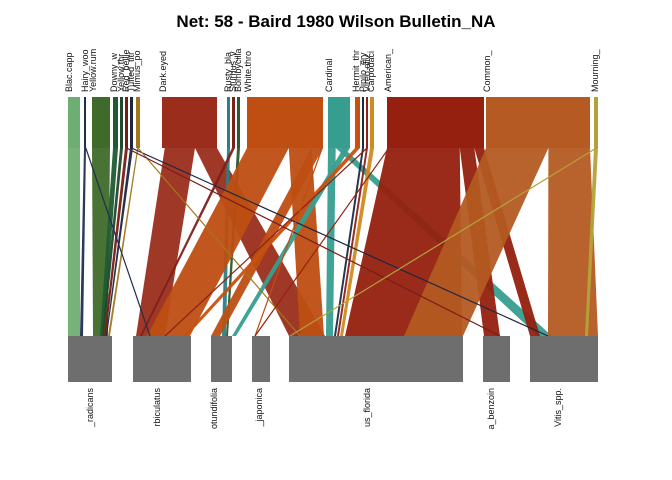 This screenshot has width=672, height=480. I want to click on top-node-label: Rusty_bla, so click(228, 72).